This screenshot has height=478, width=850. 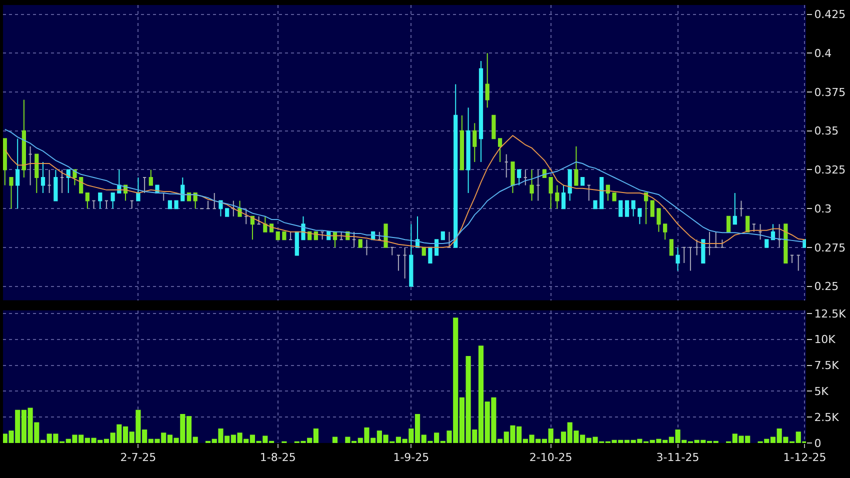 What do you see at coordinates (823, 53) in the screenshot?
I see `y-tick-label: 0.4` at bounding box center [823, 53].